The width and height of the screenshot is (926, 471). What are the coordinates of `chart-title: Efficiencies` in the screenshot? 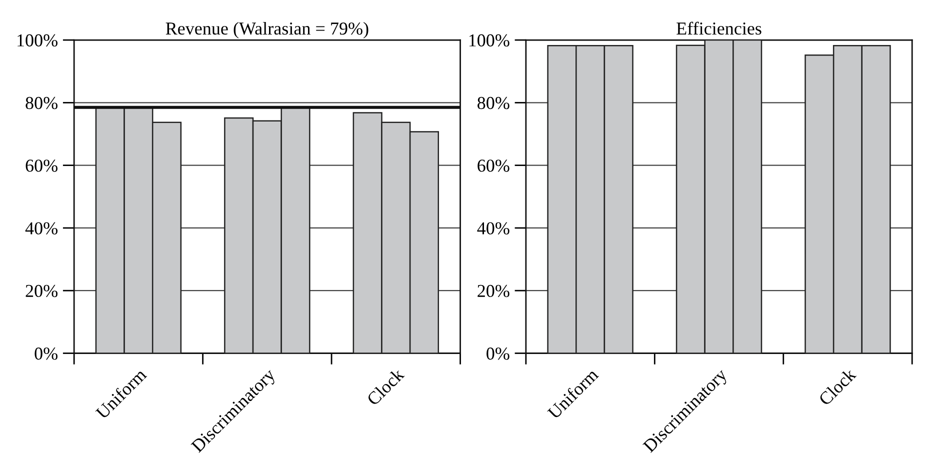 It's located at (719, 28).